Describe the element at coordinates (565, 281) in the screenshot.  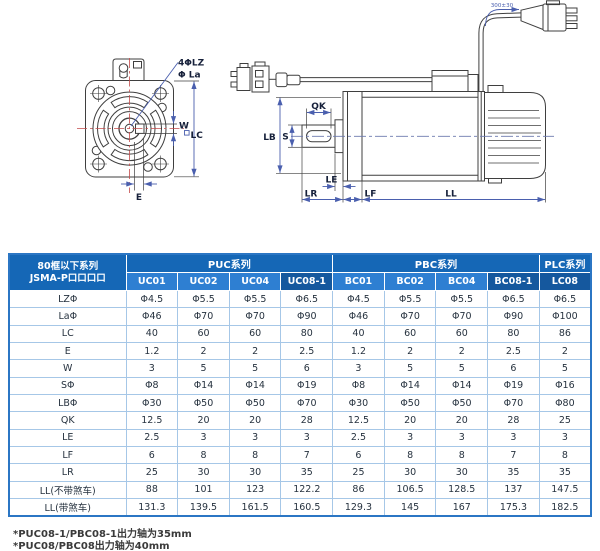
I see `model-header-lc08: LC08` at that location.